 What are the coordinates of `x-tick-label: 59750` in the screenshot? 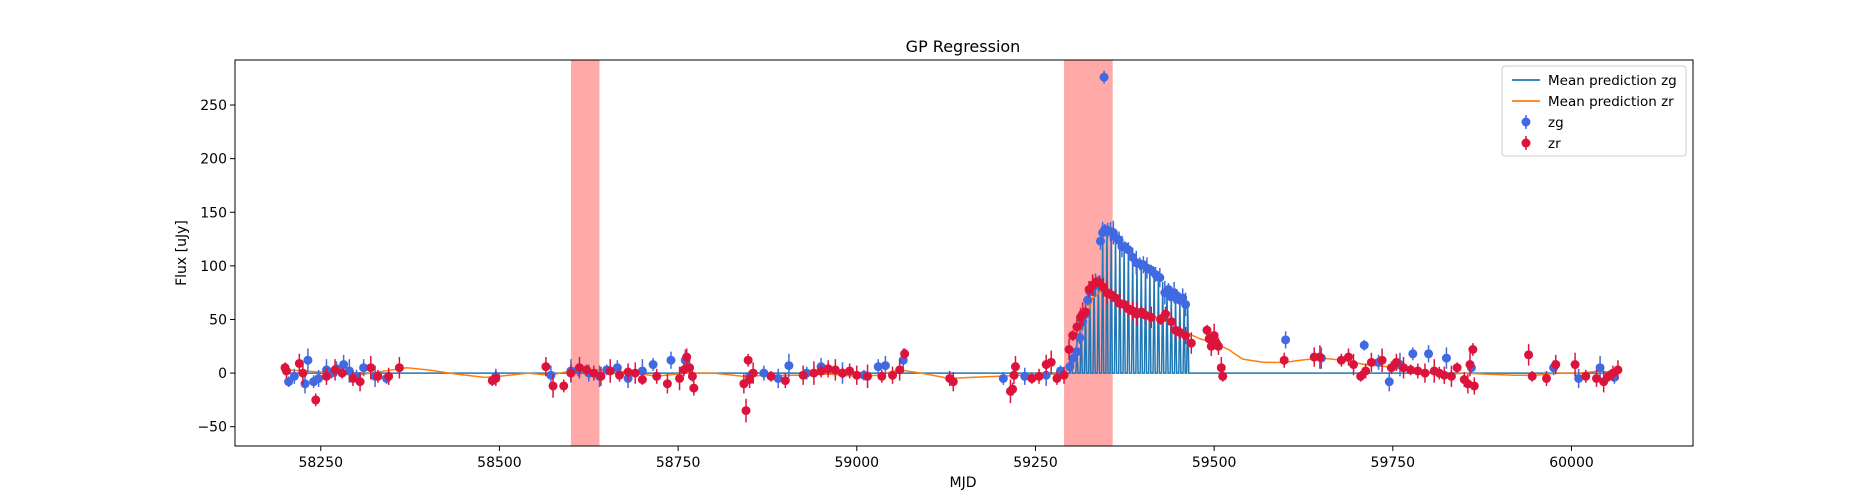 It's located at (1393, 463).